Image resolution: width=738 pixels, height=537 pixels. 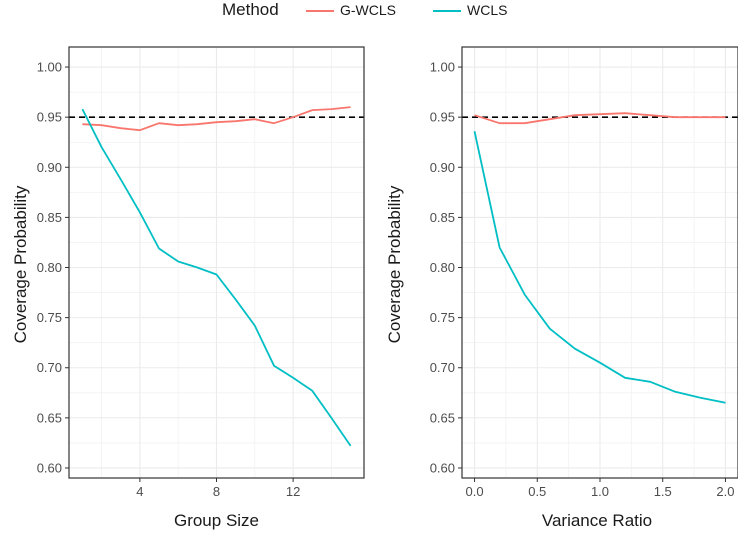 I want to click on x-tick-label: 2.0, so click(x=725, y=491).